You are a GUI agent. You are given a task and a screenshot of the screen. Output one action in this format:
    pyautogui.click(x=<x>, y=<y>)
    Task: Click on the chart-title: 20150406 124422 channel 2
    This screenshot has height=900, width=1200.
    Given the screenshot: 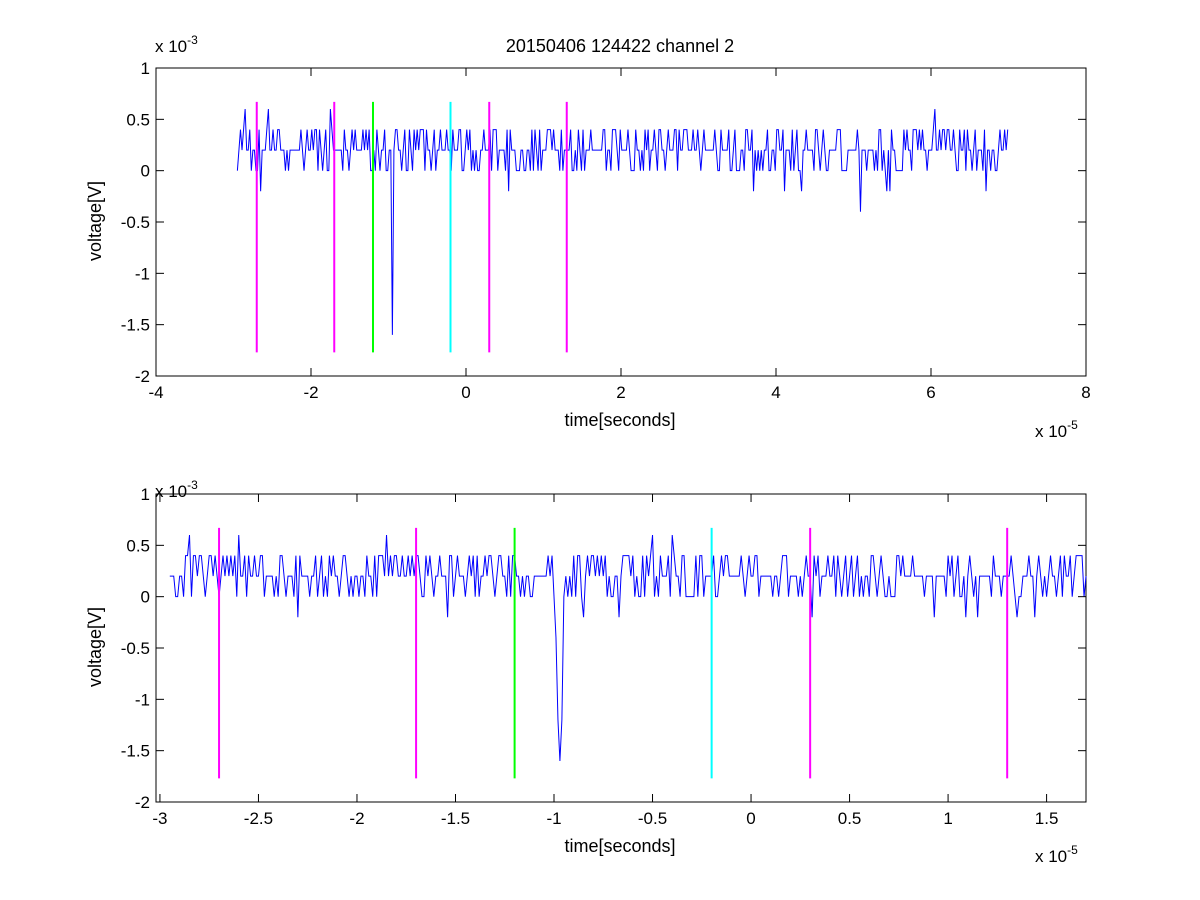 What is the action you would take?
    pyautogui.click(x=620, y=46)
    